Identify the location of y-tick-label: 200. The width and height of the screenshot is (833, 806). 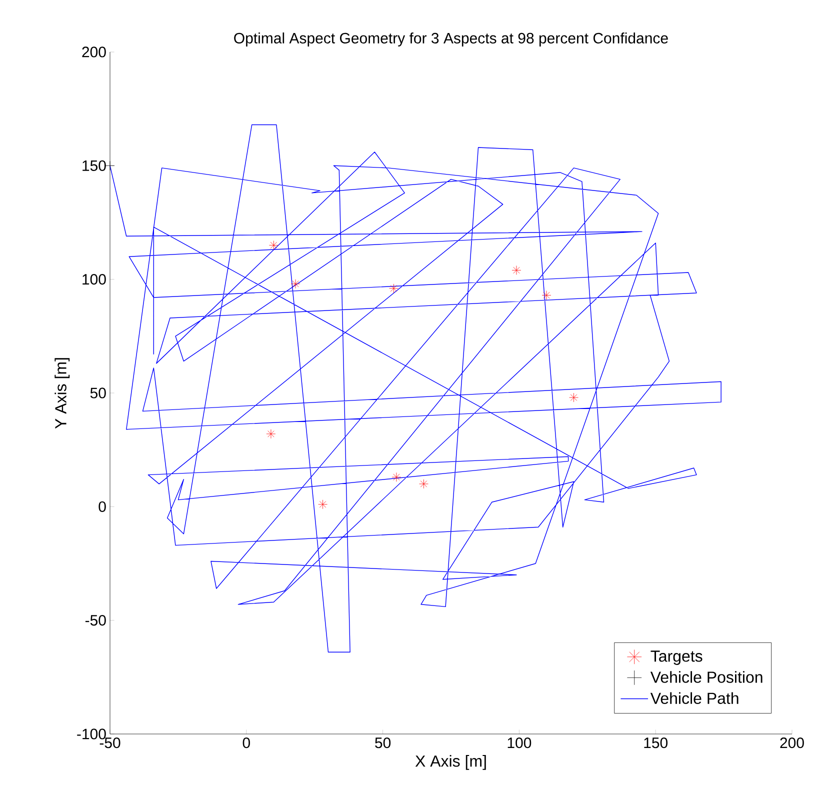
(94, 52).